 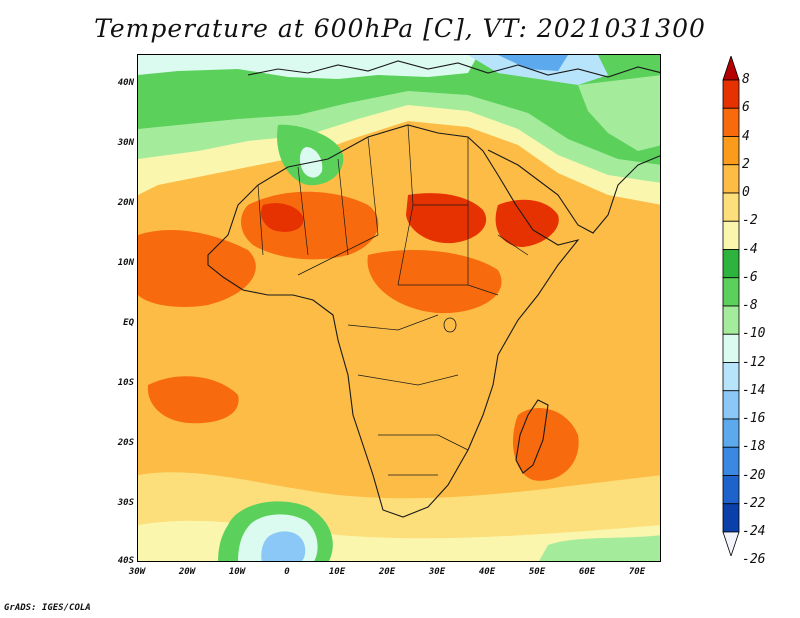 What do you see at coordinates (487, 572) in the screenshot?
I see `lon-label: 40E` at bounding box center [487, 572].